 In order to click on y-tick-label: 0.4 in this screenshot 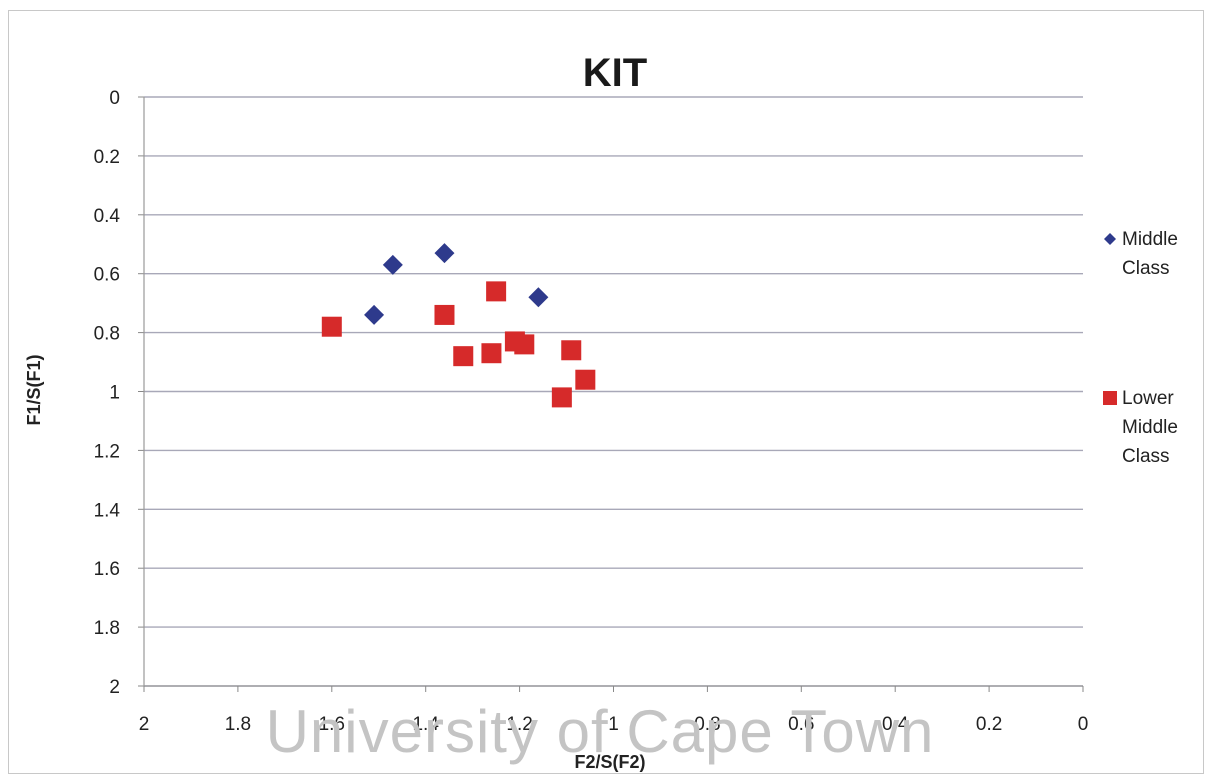, I will do `click(107, 216)`.